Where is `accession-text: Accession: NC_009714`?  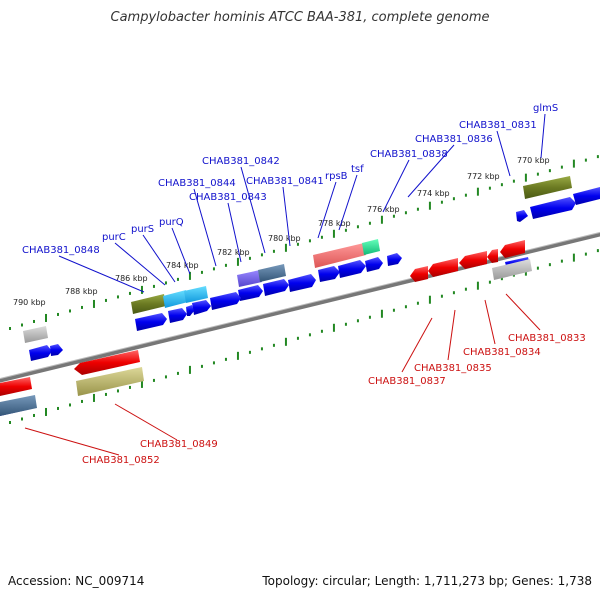
accession-text: Accession: NC_009714 is located at coordinates (76, 581).